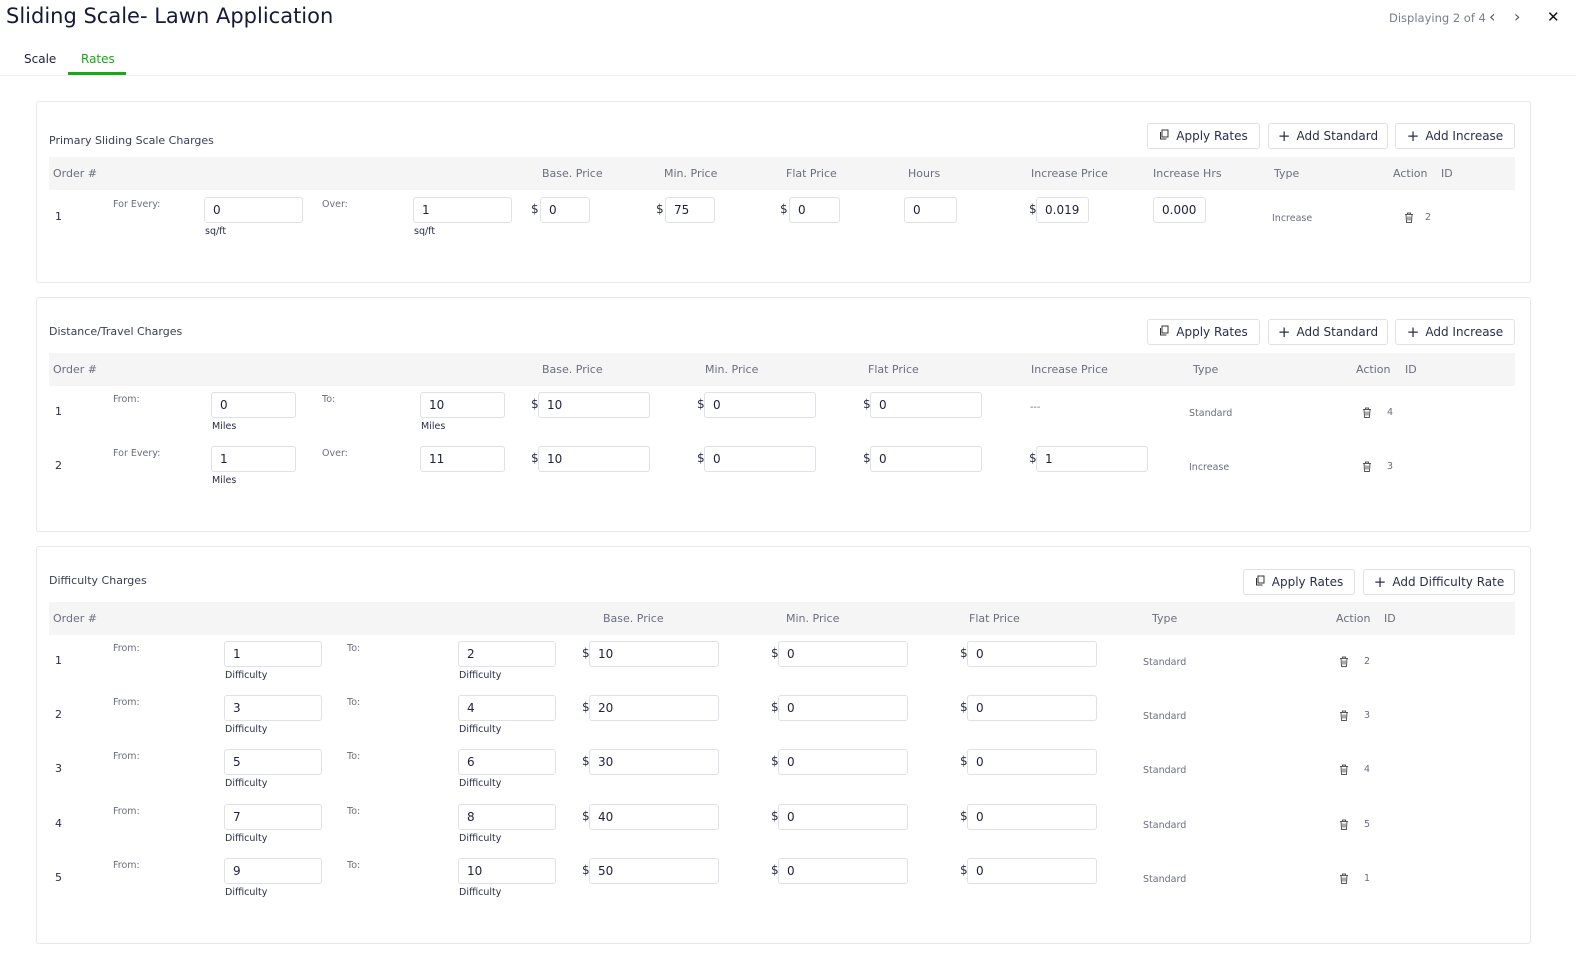 This screenshot has width=1576, height=954. Describe the element at coordinates (1179, 210) in the screenshot. I see `increase-hrs-input` at that location.